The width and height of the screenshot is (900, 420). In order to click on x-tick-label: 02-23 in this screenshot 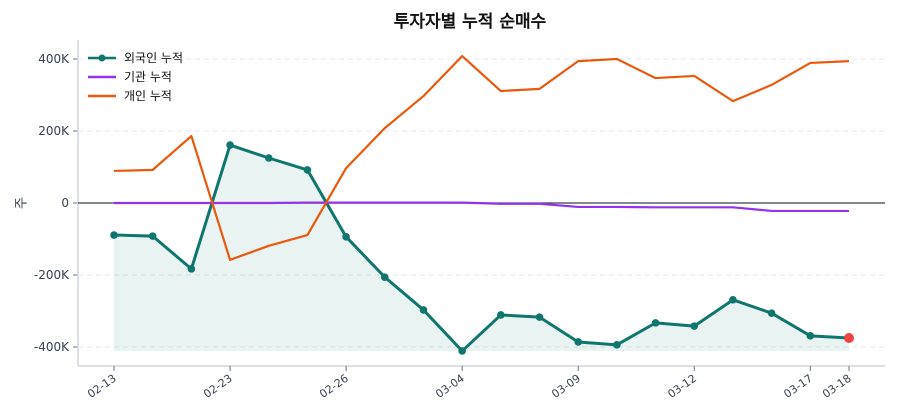, I will do `click(218, 386)`.